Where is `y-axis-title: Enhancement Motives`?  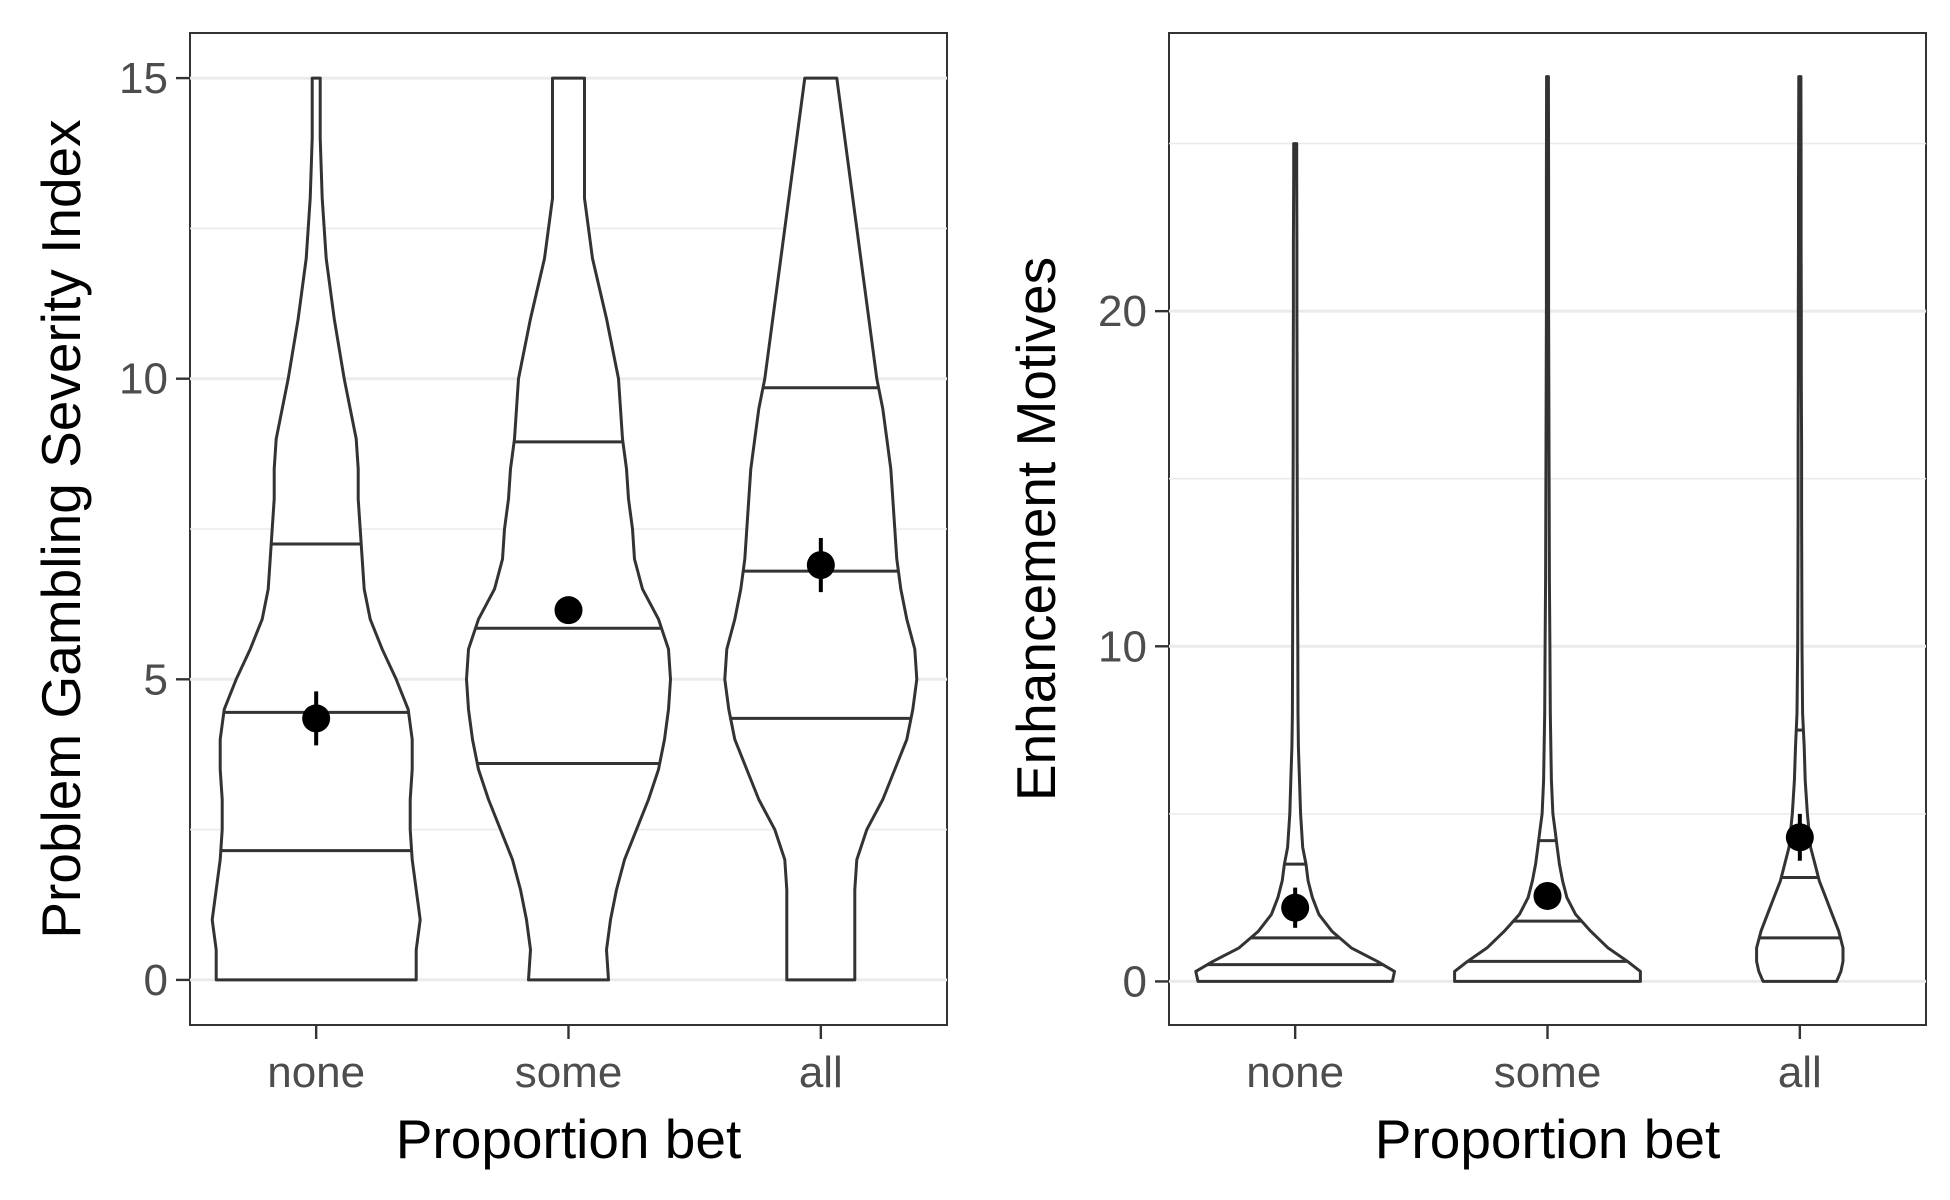 y-axis-title: Enhancement Motives is located at coordinates (1036, 529).